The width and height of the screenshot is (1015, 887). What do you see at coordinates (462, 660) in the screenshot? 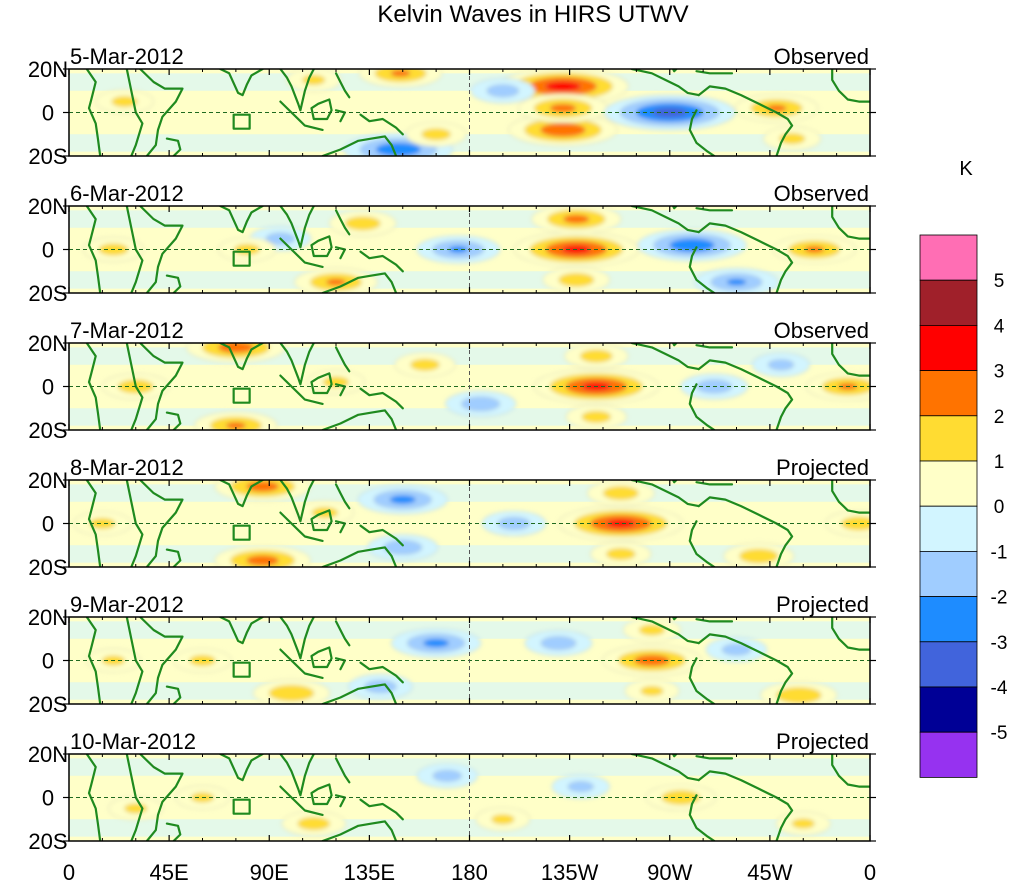
I see `anomaly-field` at bounding box center [462, 660].